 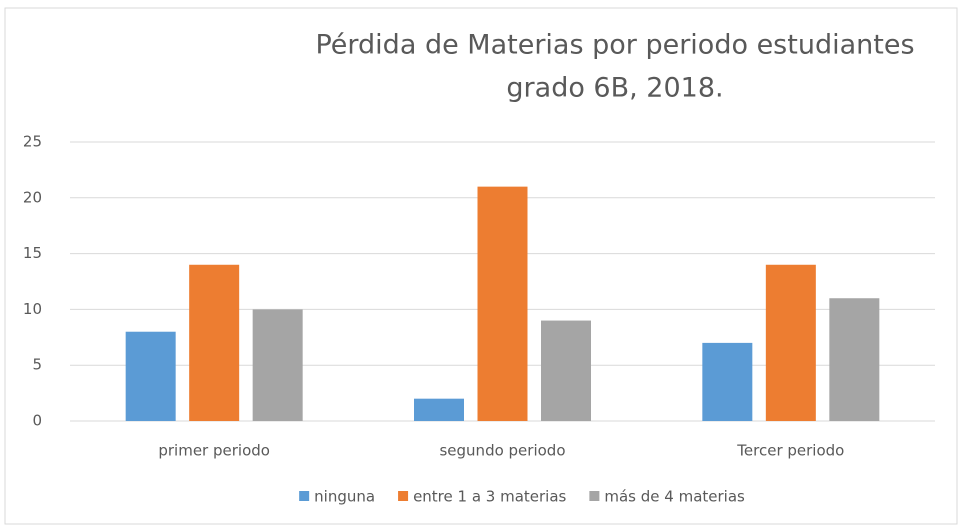 I want to click on y-tick-label: 10, so click(x=32, y=309).